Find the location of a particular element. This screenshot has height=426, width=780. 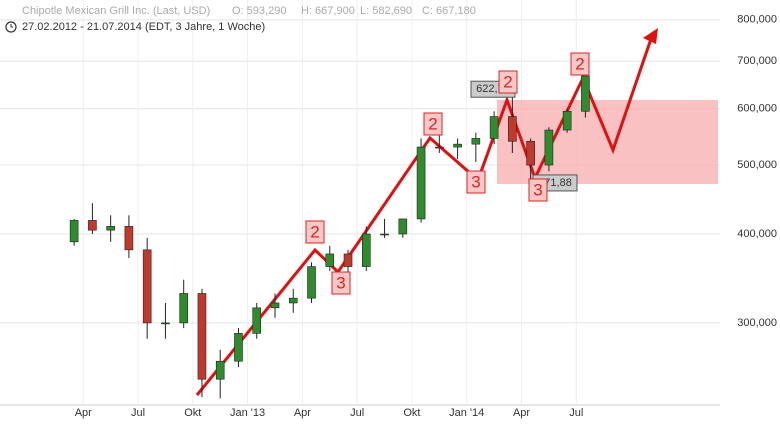

y-tick-label: 300,000 is located at coordinates (757, 323).